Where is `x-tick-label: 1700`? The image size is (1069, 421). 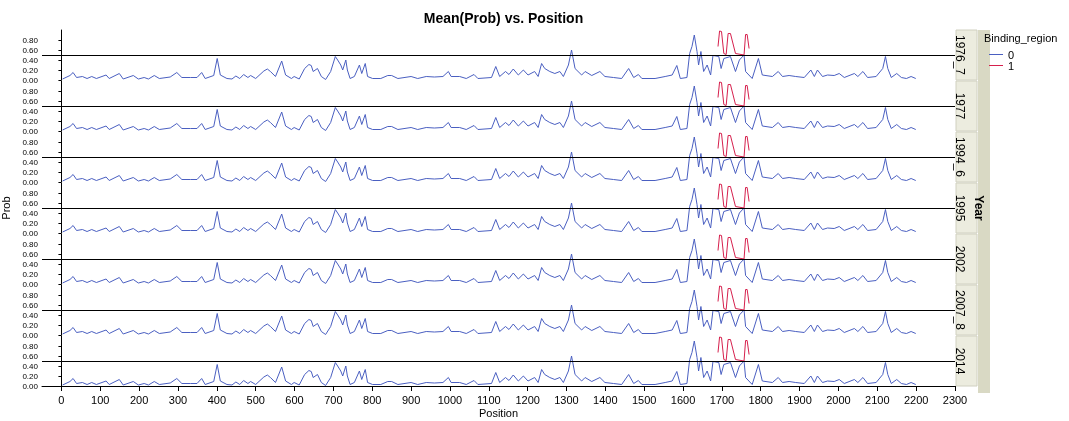
x-tick-label: 1700 is located at coordinates (722, 399).